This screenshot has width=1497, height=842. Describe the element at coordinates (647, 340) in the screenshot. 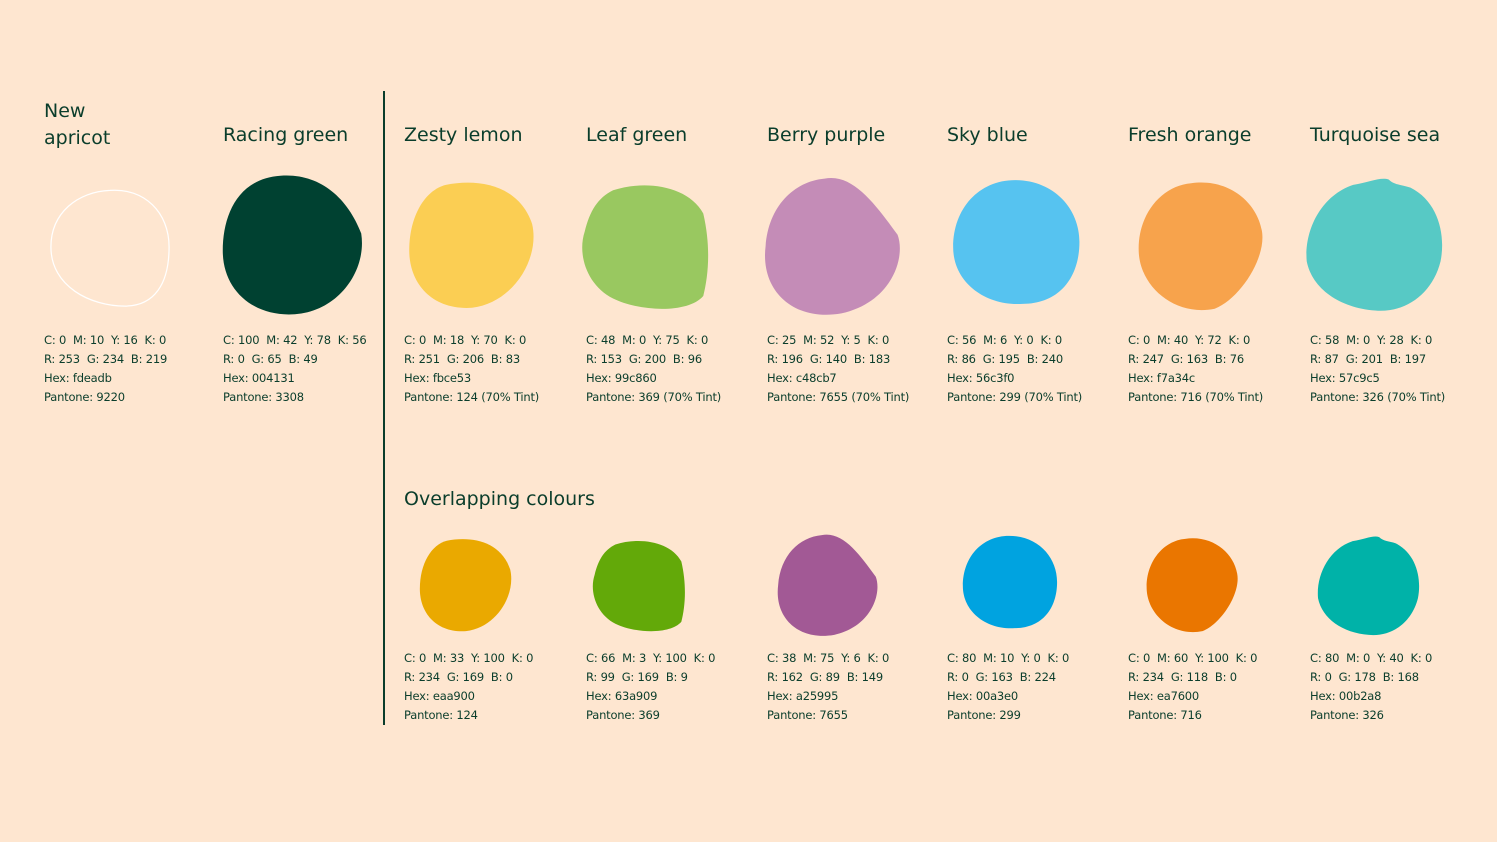

I see `spec-cmyk: C: 48 M: 0 Y: 75 K: 0` at that location.